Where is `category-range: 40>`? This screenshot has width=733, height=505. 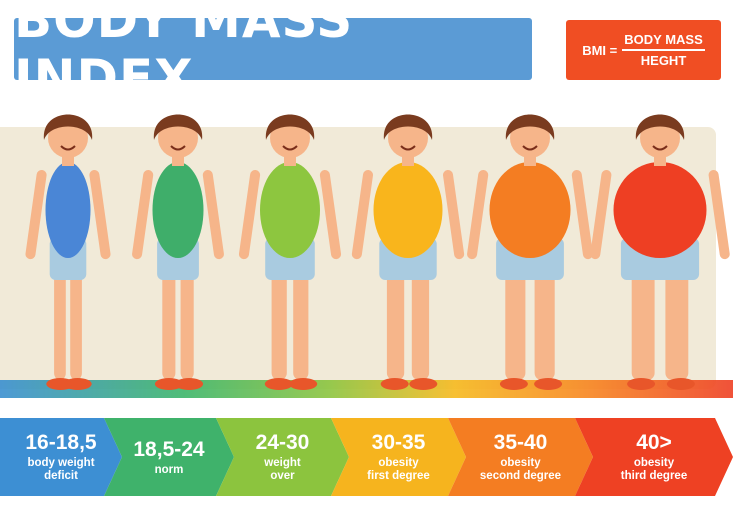
category-range: 40> is located at coordinates (654, 442).